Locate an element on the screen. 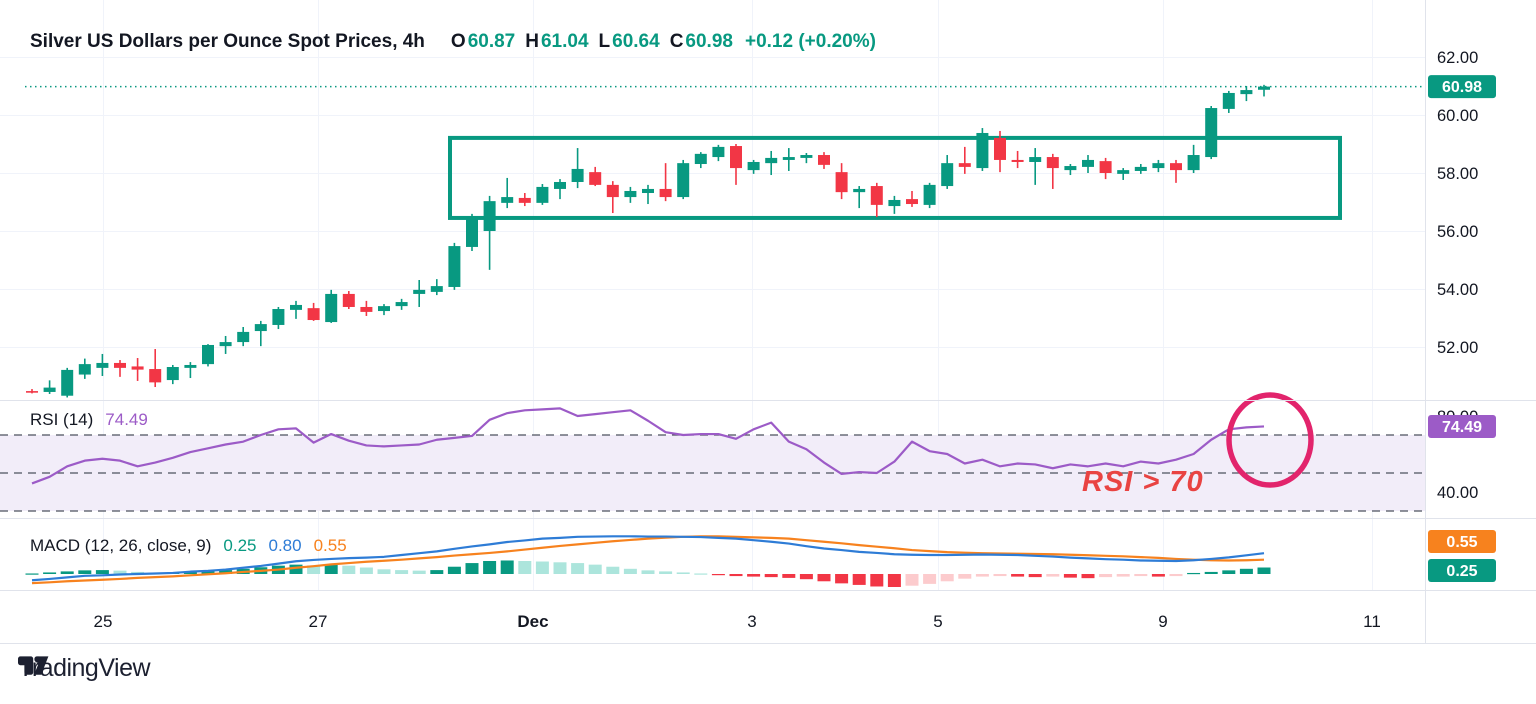 The width and height of the screenshot is (1536, 704). time-tick-label: 3 is located at coordinates (751, 621).